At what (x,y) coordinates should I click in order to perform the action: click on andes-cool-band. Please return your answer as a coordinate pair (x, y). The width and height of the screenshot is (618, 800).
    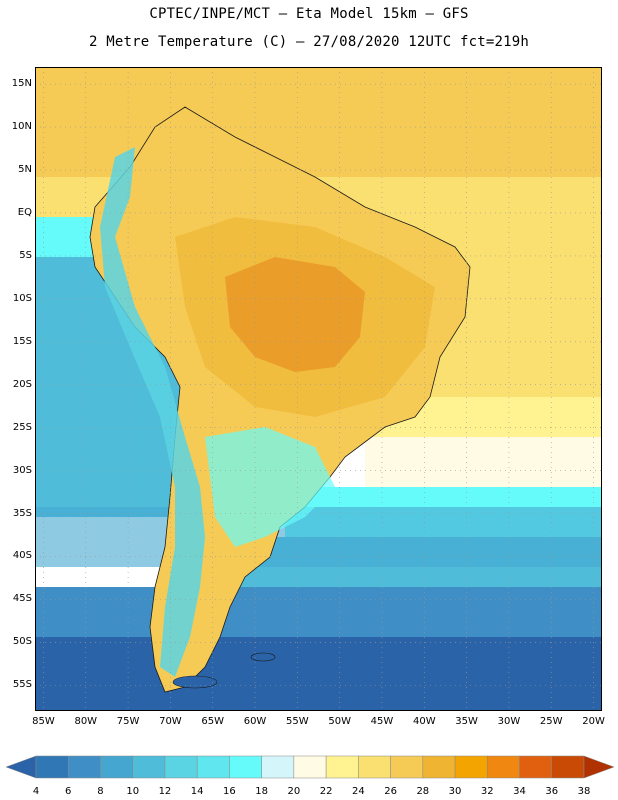
    Looking at the image, I should click on (152, 412).